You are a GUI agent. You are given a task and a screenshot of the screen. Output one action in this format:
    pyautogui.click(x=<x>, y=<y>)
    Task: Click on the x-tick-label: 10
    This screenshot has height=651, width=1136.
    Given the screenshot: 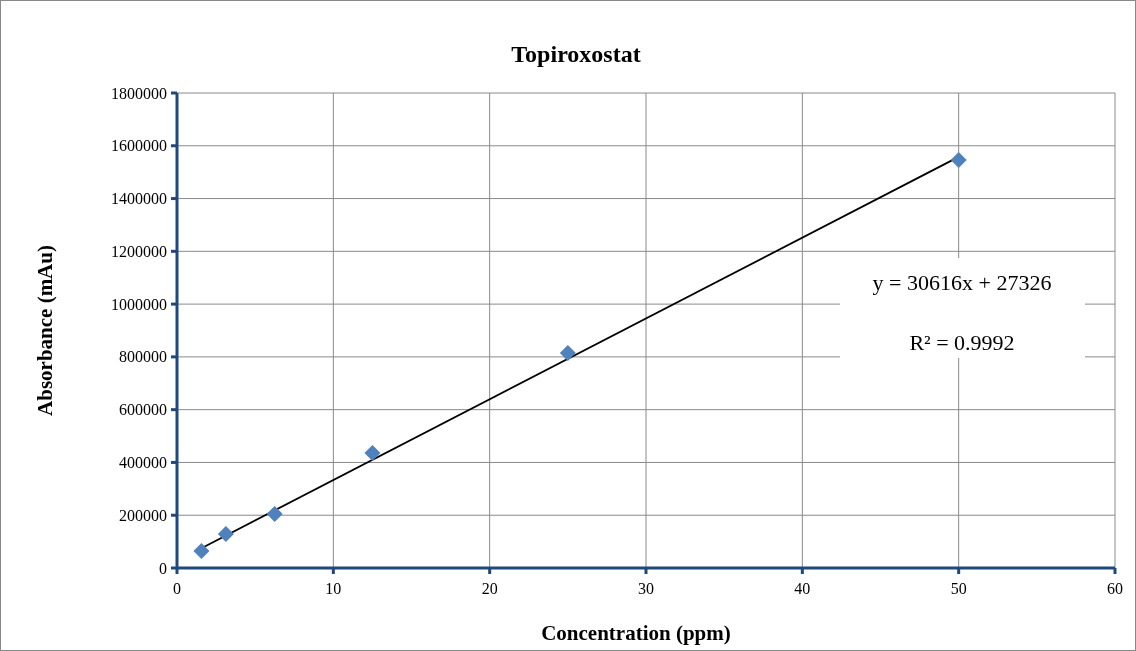 What is the action you would take?
    pyautogui.click(x=333, y=588)
    